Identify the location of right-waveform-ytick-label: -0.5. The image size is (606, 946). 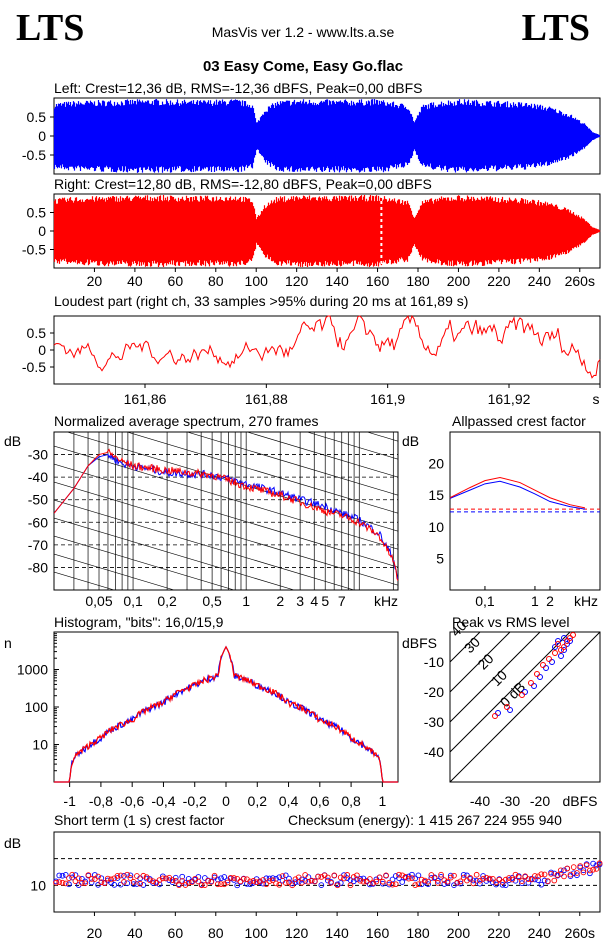
(34, 250).